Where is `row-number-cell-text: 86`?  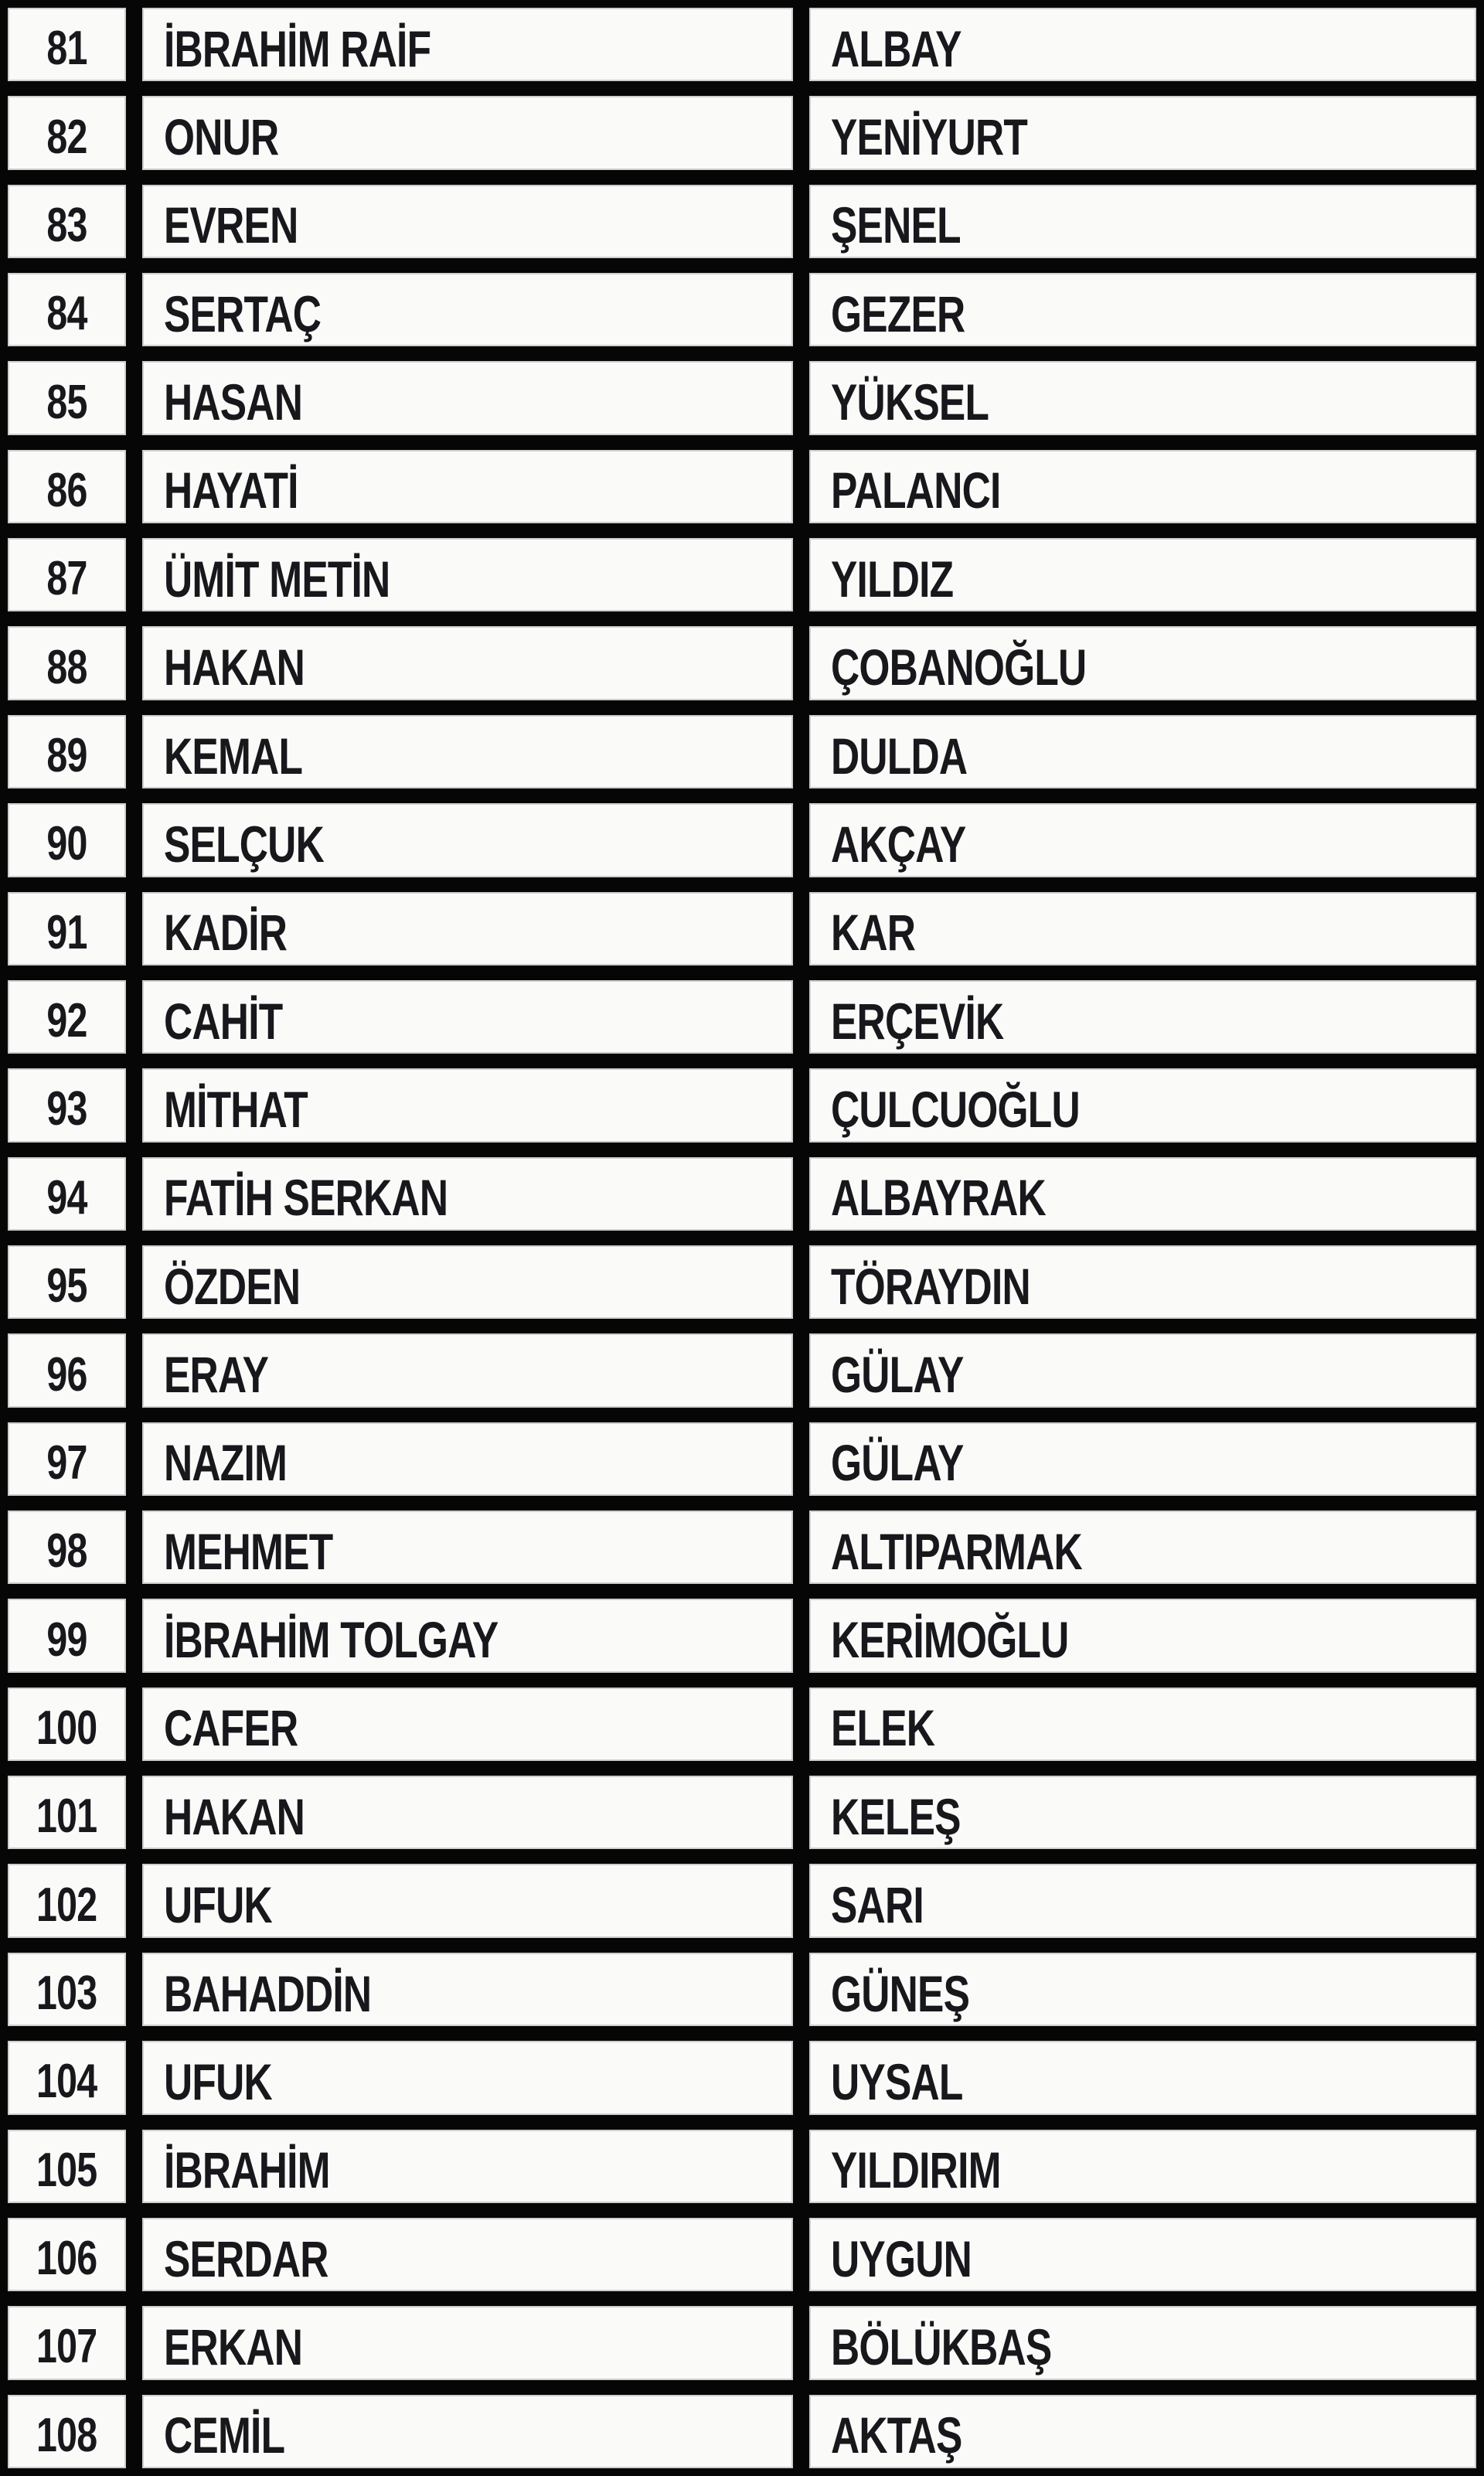 row-number-cell-text: 86 is located at coordinates (66, 490).